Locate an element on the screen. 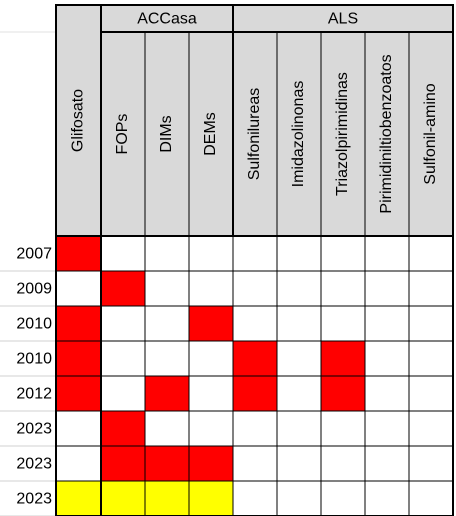 The image size is (456, 516). column-header: DIMs is located at coordinates (166, 133).